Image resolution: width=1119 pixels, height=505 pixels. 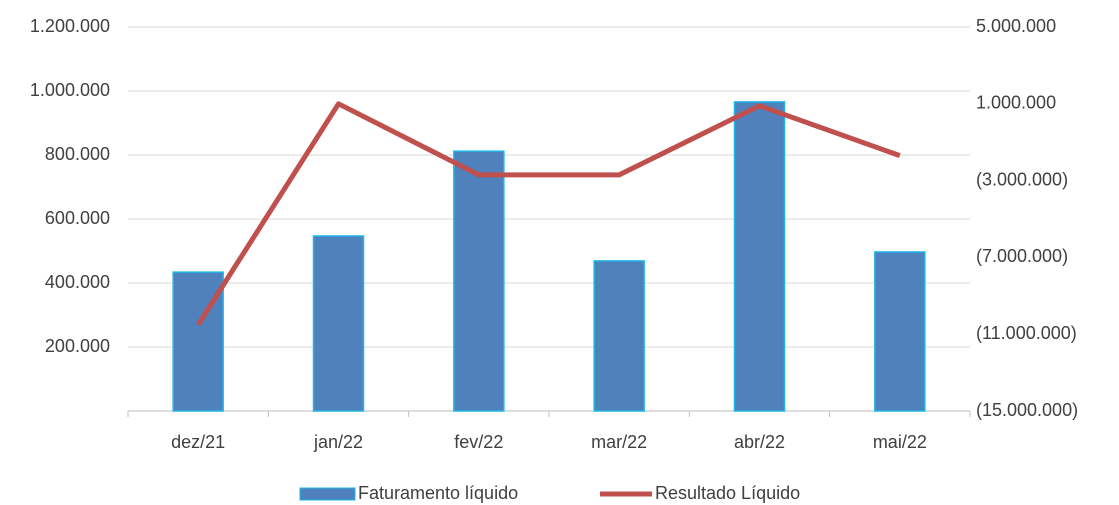 I want to click on legend-swatch, so click(x=327, y=494).